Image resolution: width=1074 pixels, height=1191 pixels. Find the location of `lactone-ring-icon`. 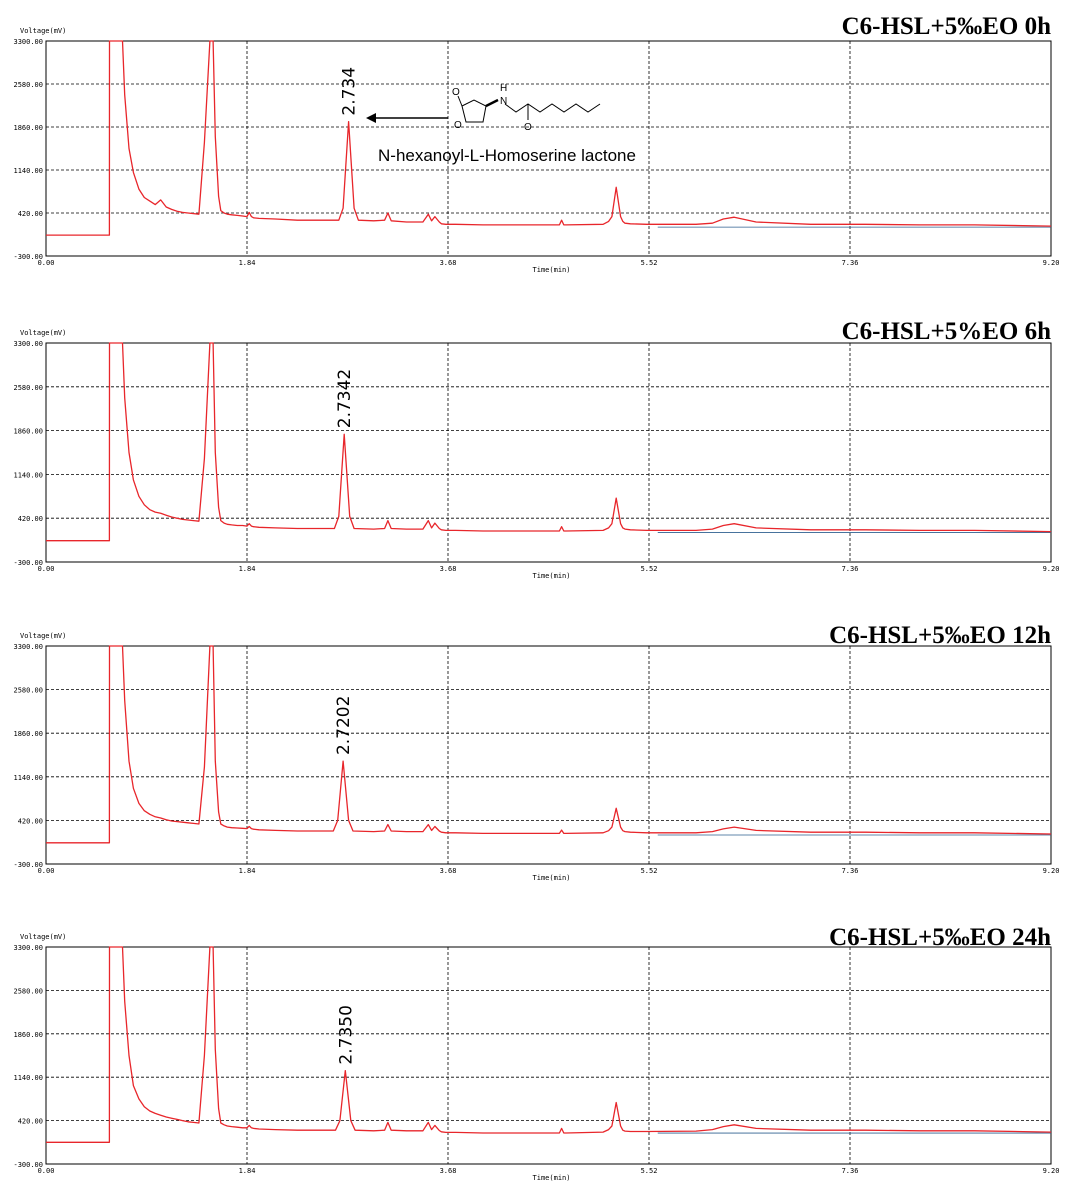

lactone-ring-icon is located at coordinates (474, 111).